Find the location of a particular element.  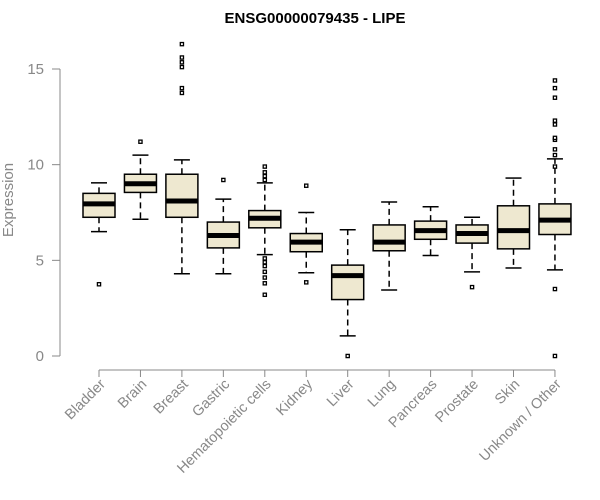

box-liver is located at coordinates (347, 293).